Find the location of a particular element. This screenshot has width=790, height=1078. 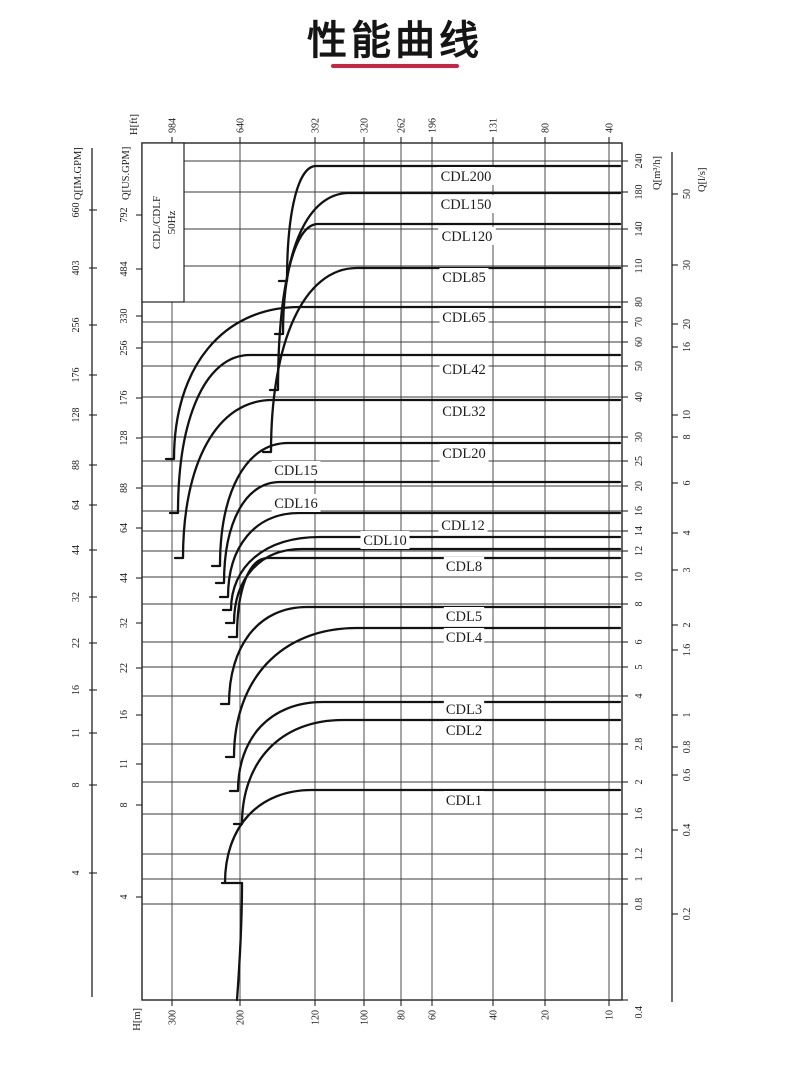

tick-label: 120 is located at coordinates (316, 1017).